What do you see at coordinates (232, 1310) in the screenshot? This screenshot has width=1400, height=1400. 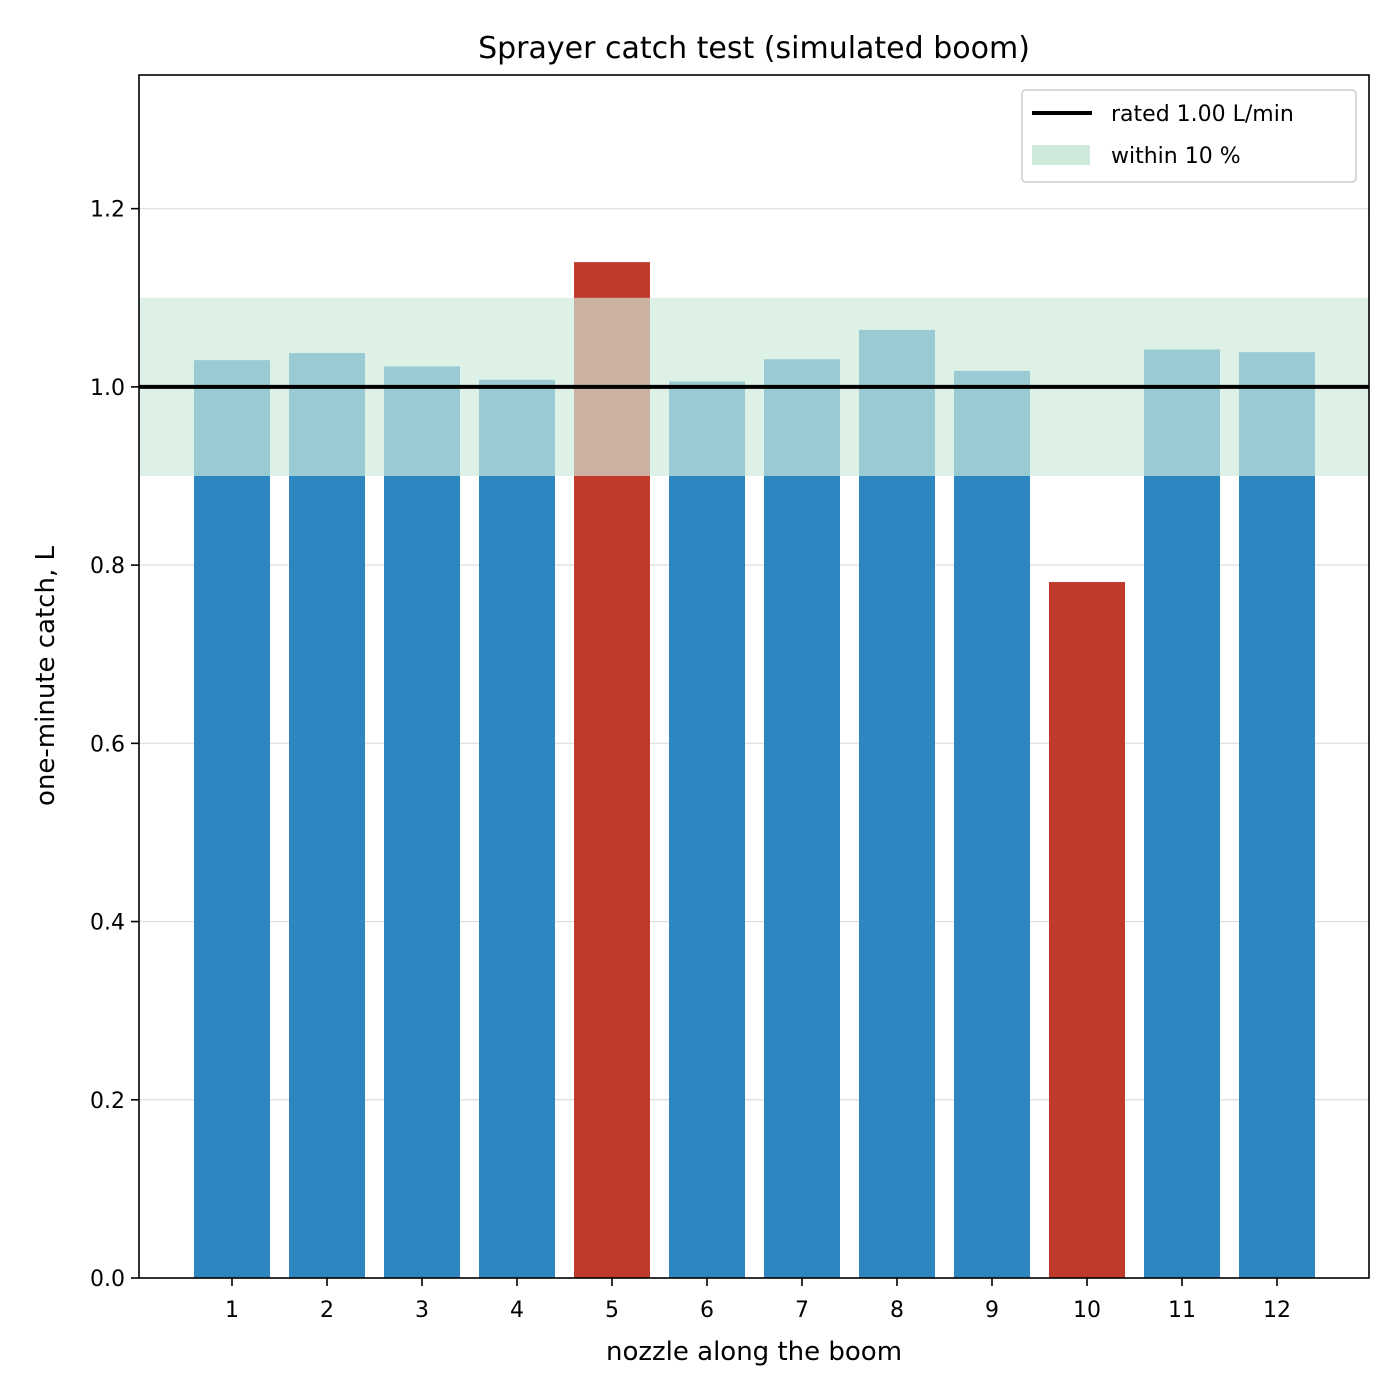 I see `x-tick-label: 1` at bounding box center [232, 1310].